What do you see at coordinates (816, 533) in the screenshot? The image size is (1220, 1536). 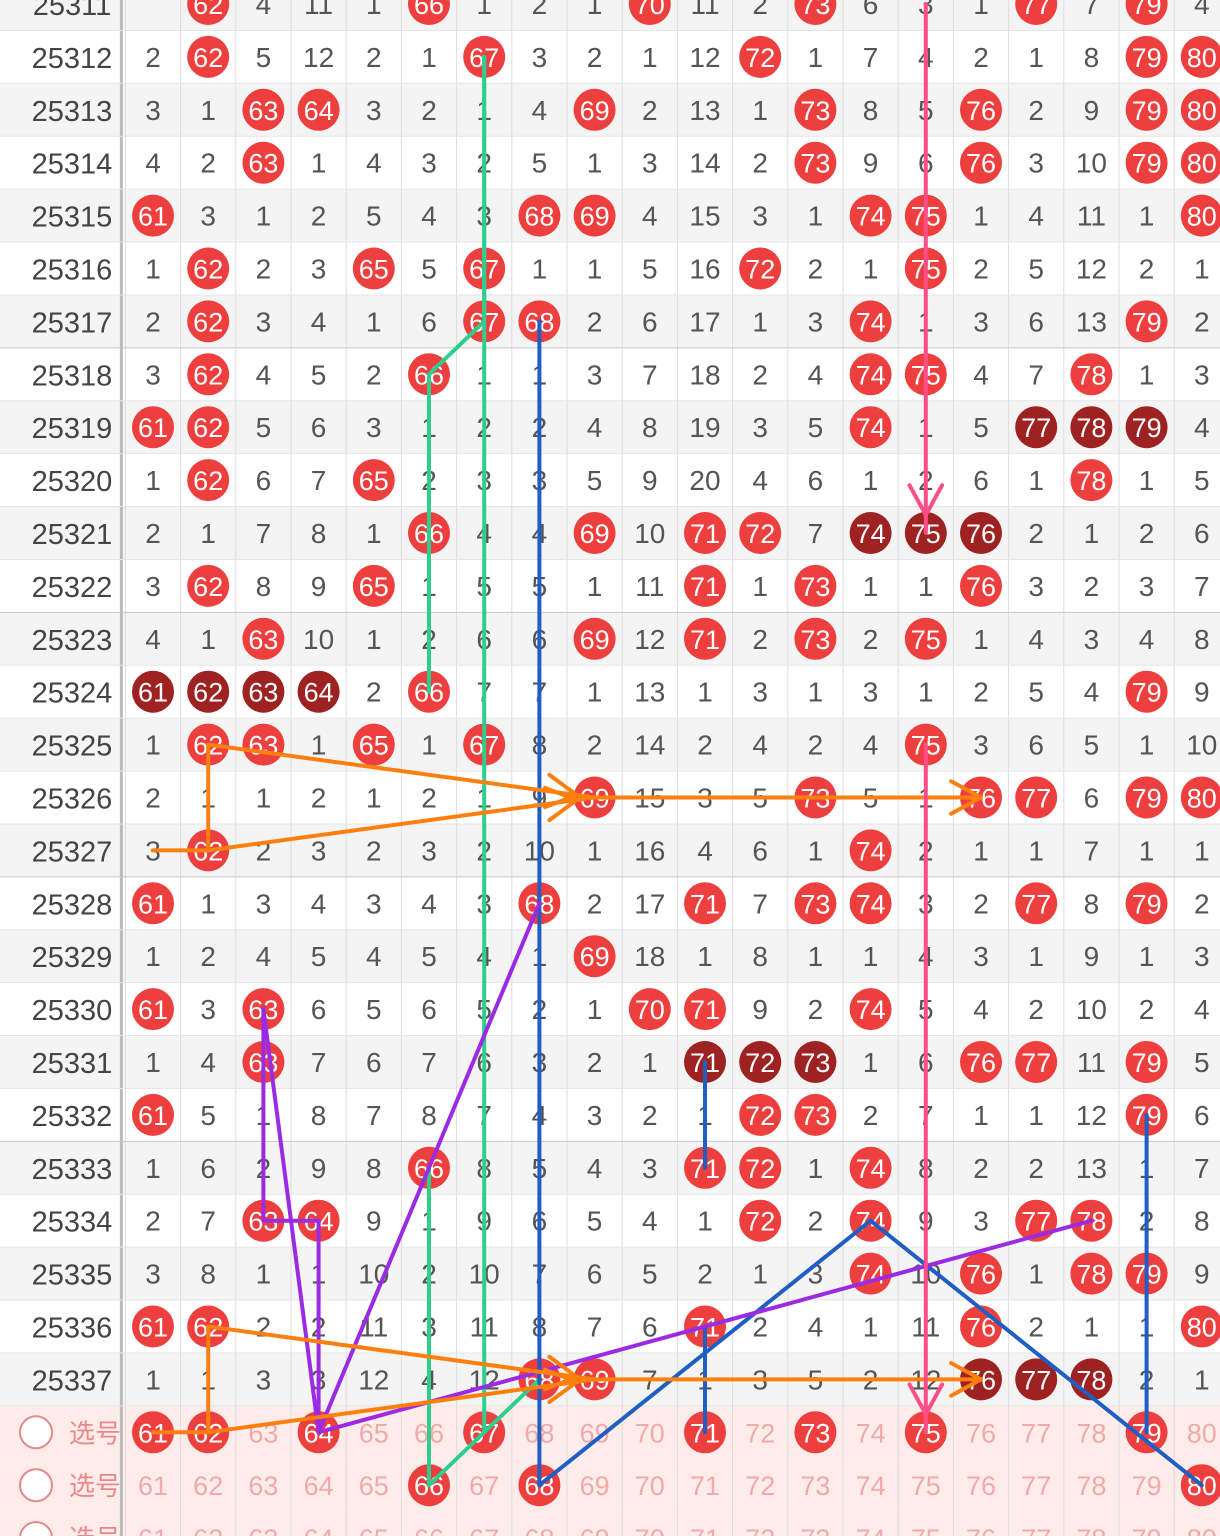 I see `omission-count: 7` at bounding box center [816, 533].